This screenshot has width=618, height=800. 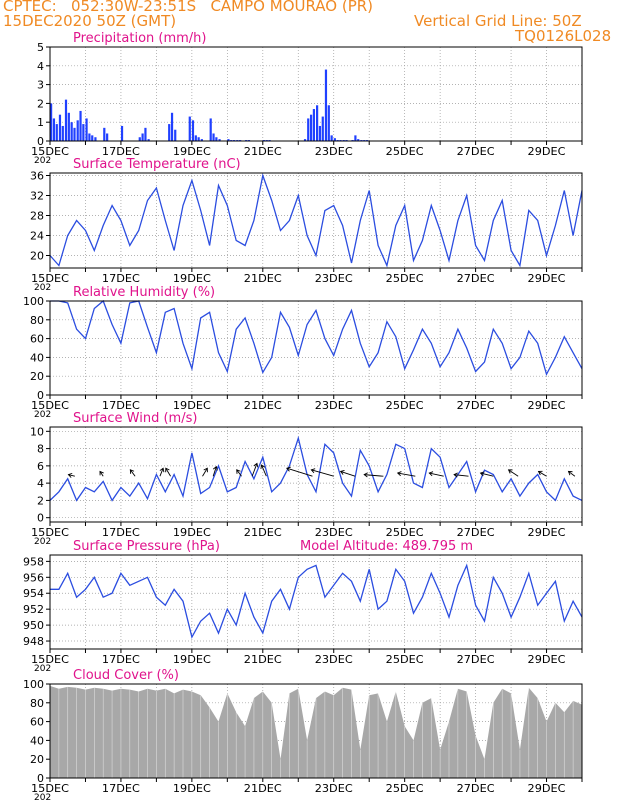 I want to click on y-tick-label: 952, so click(x=33, y=609).